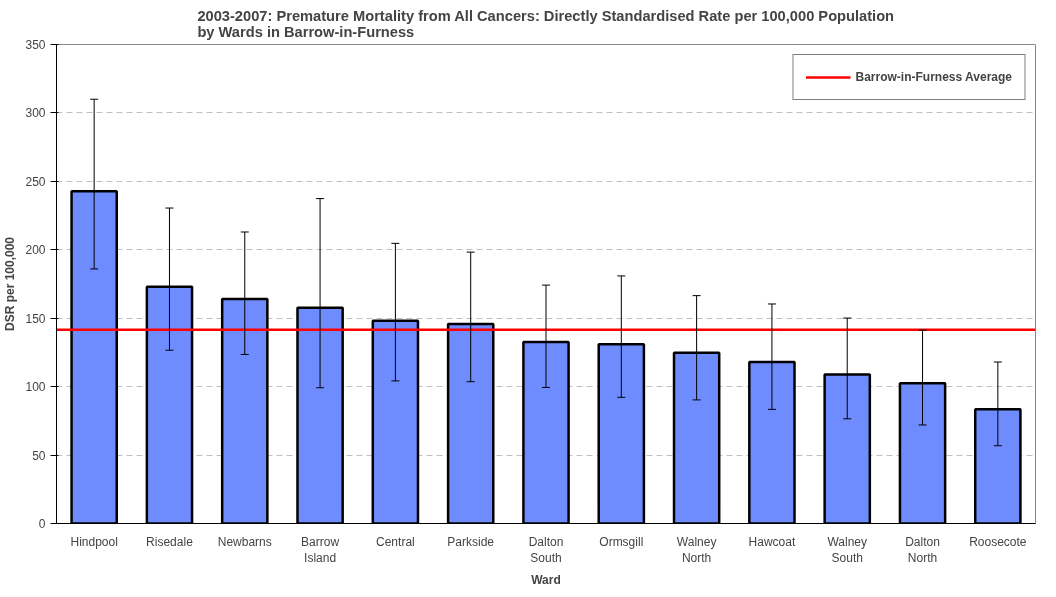 The width and height of the screenshot is (1056, 597). Describe the element at coordinates (772, 541) in the screenshot. I see `x-tick-label: Hawcoat` at that location.